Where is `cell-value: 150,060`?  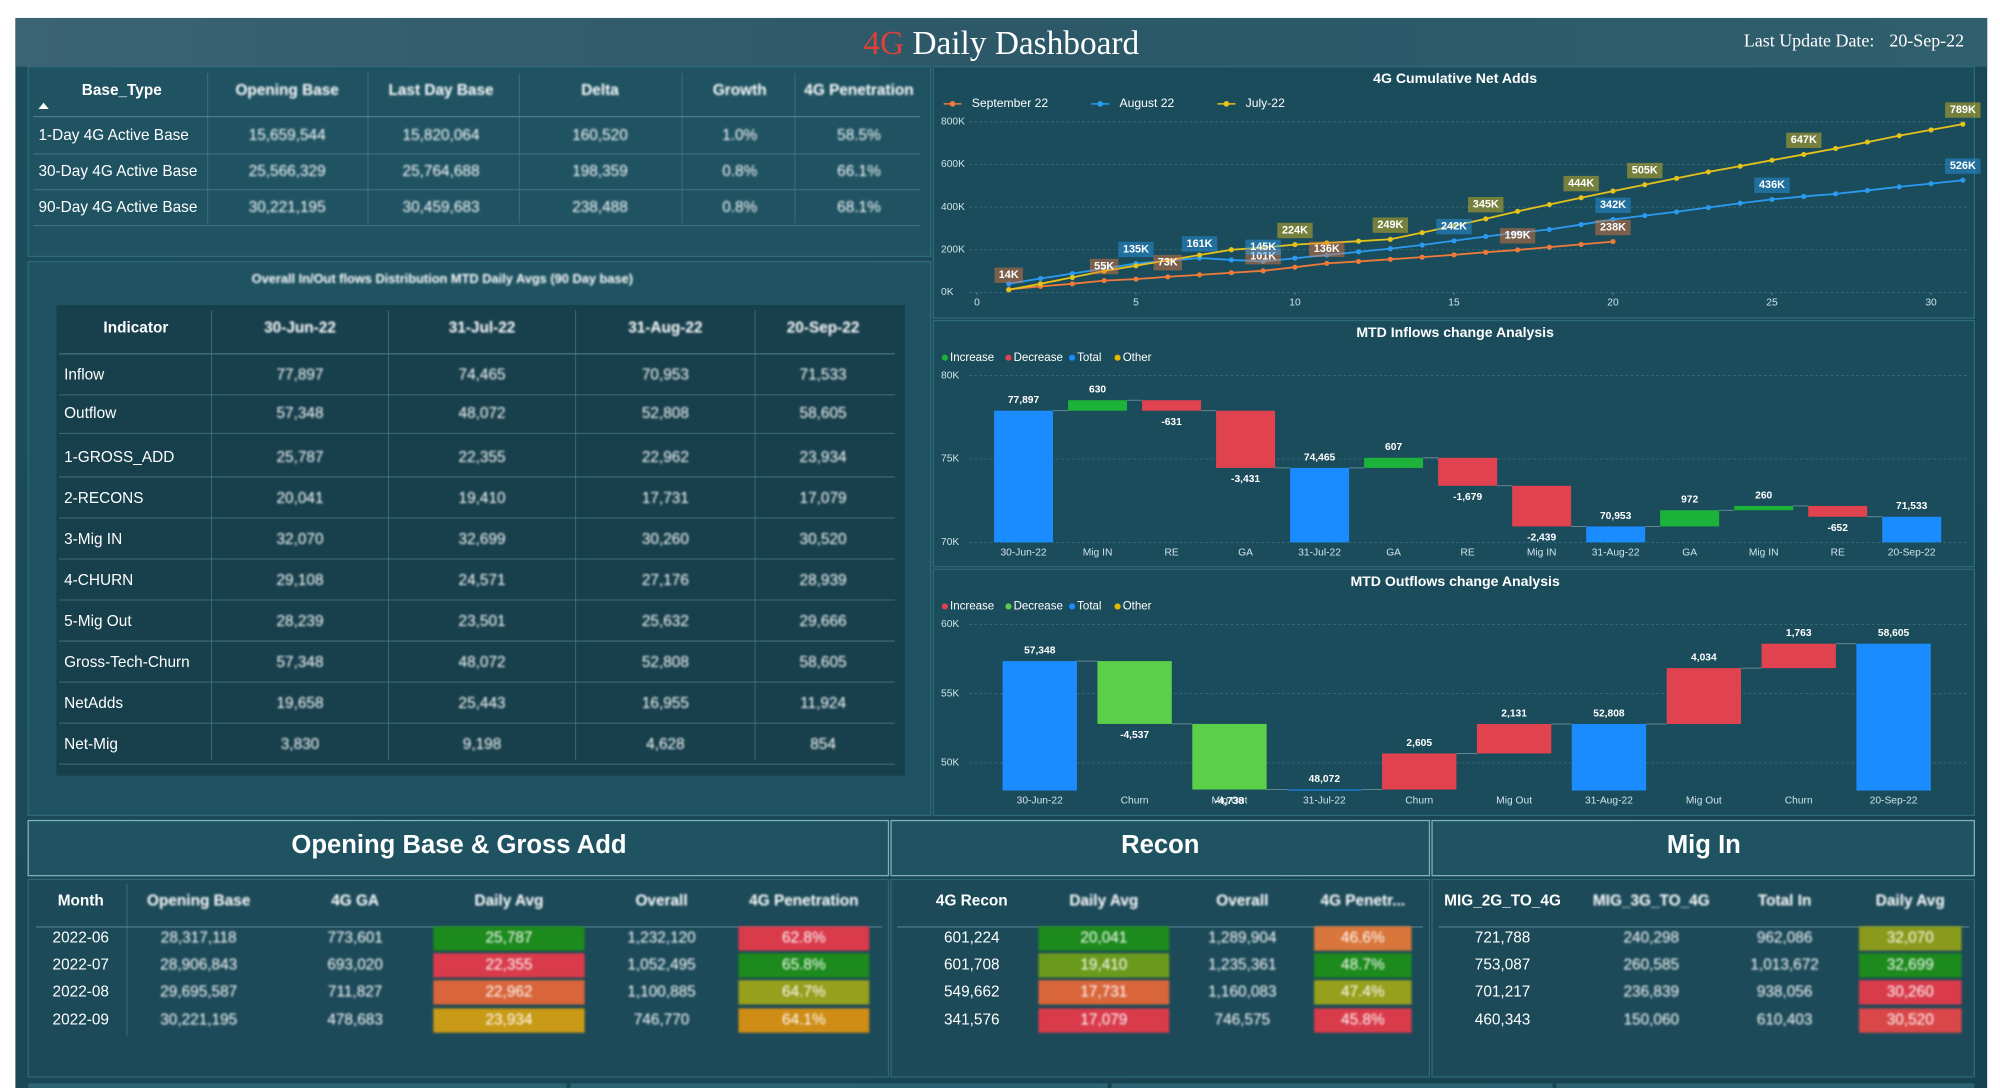 cell-value: 150,060 is located at coordinates (1651, 1020).